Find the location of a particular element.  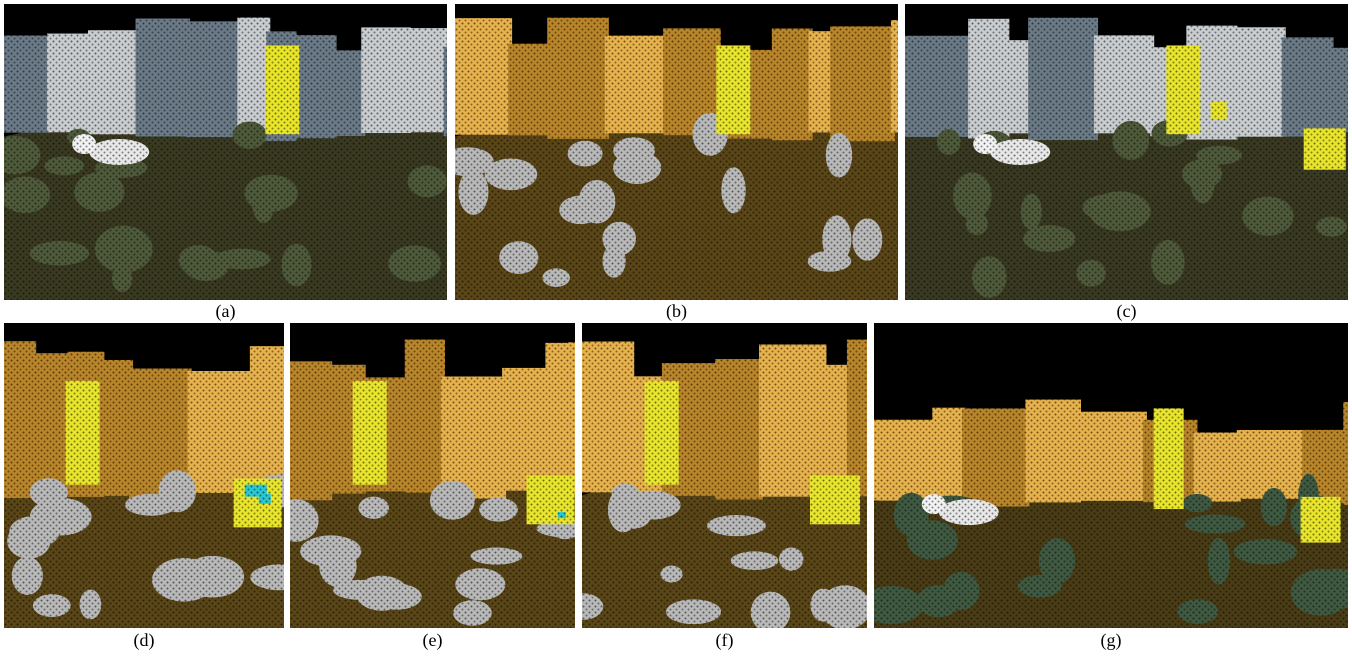

point-cloud-panel-f is located at coordinates (724, 475).